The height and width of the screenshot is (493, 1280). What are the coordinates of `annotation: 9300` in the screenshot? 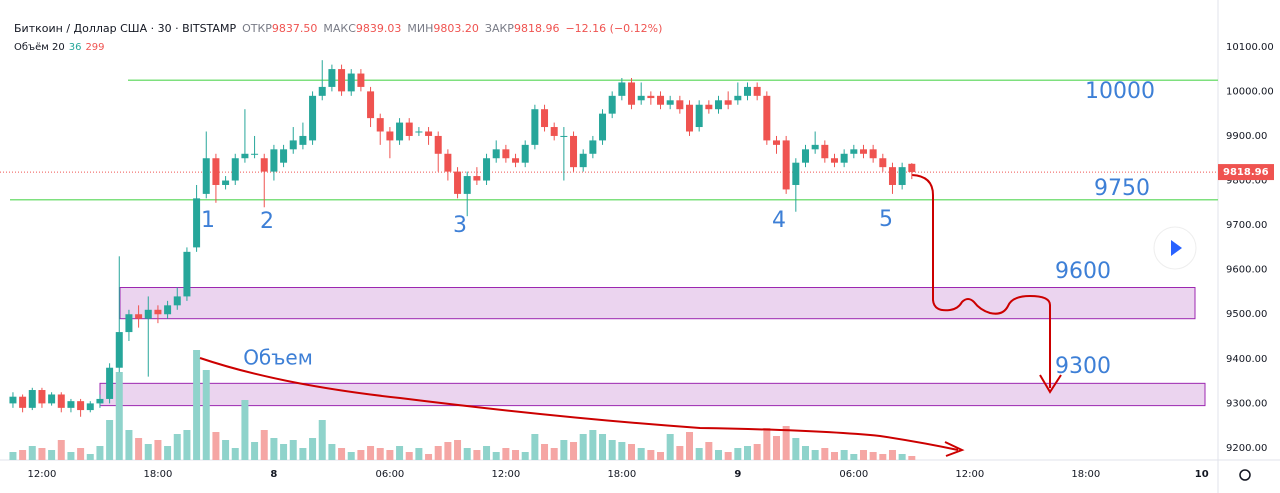 It's located at (1083, 366).